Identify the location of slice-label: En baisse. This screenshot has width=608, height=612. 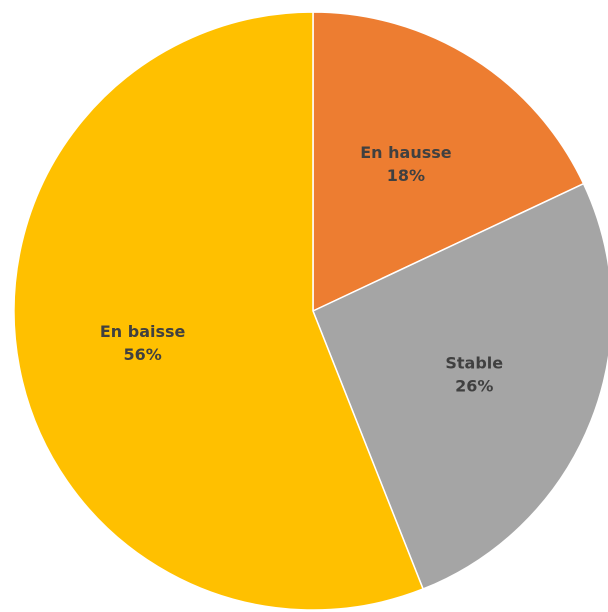
(143, 331).